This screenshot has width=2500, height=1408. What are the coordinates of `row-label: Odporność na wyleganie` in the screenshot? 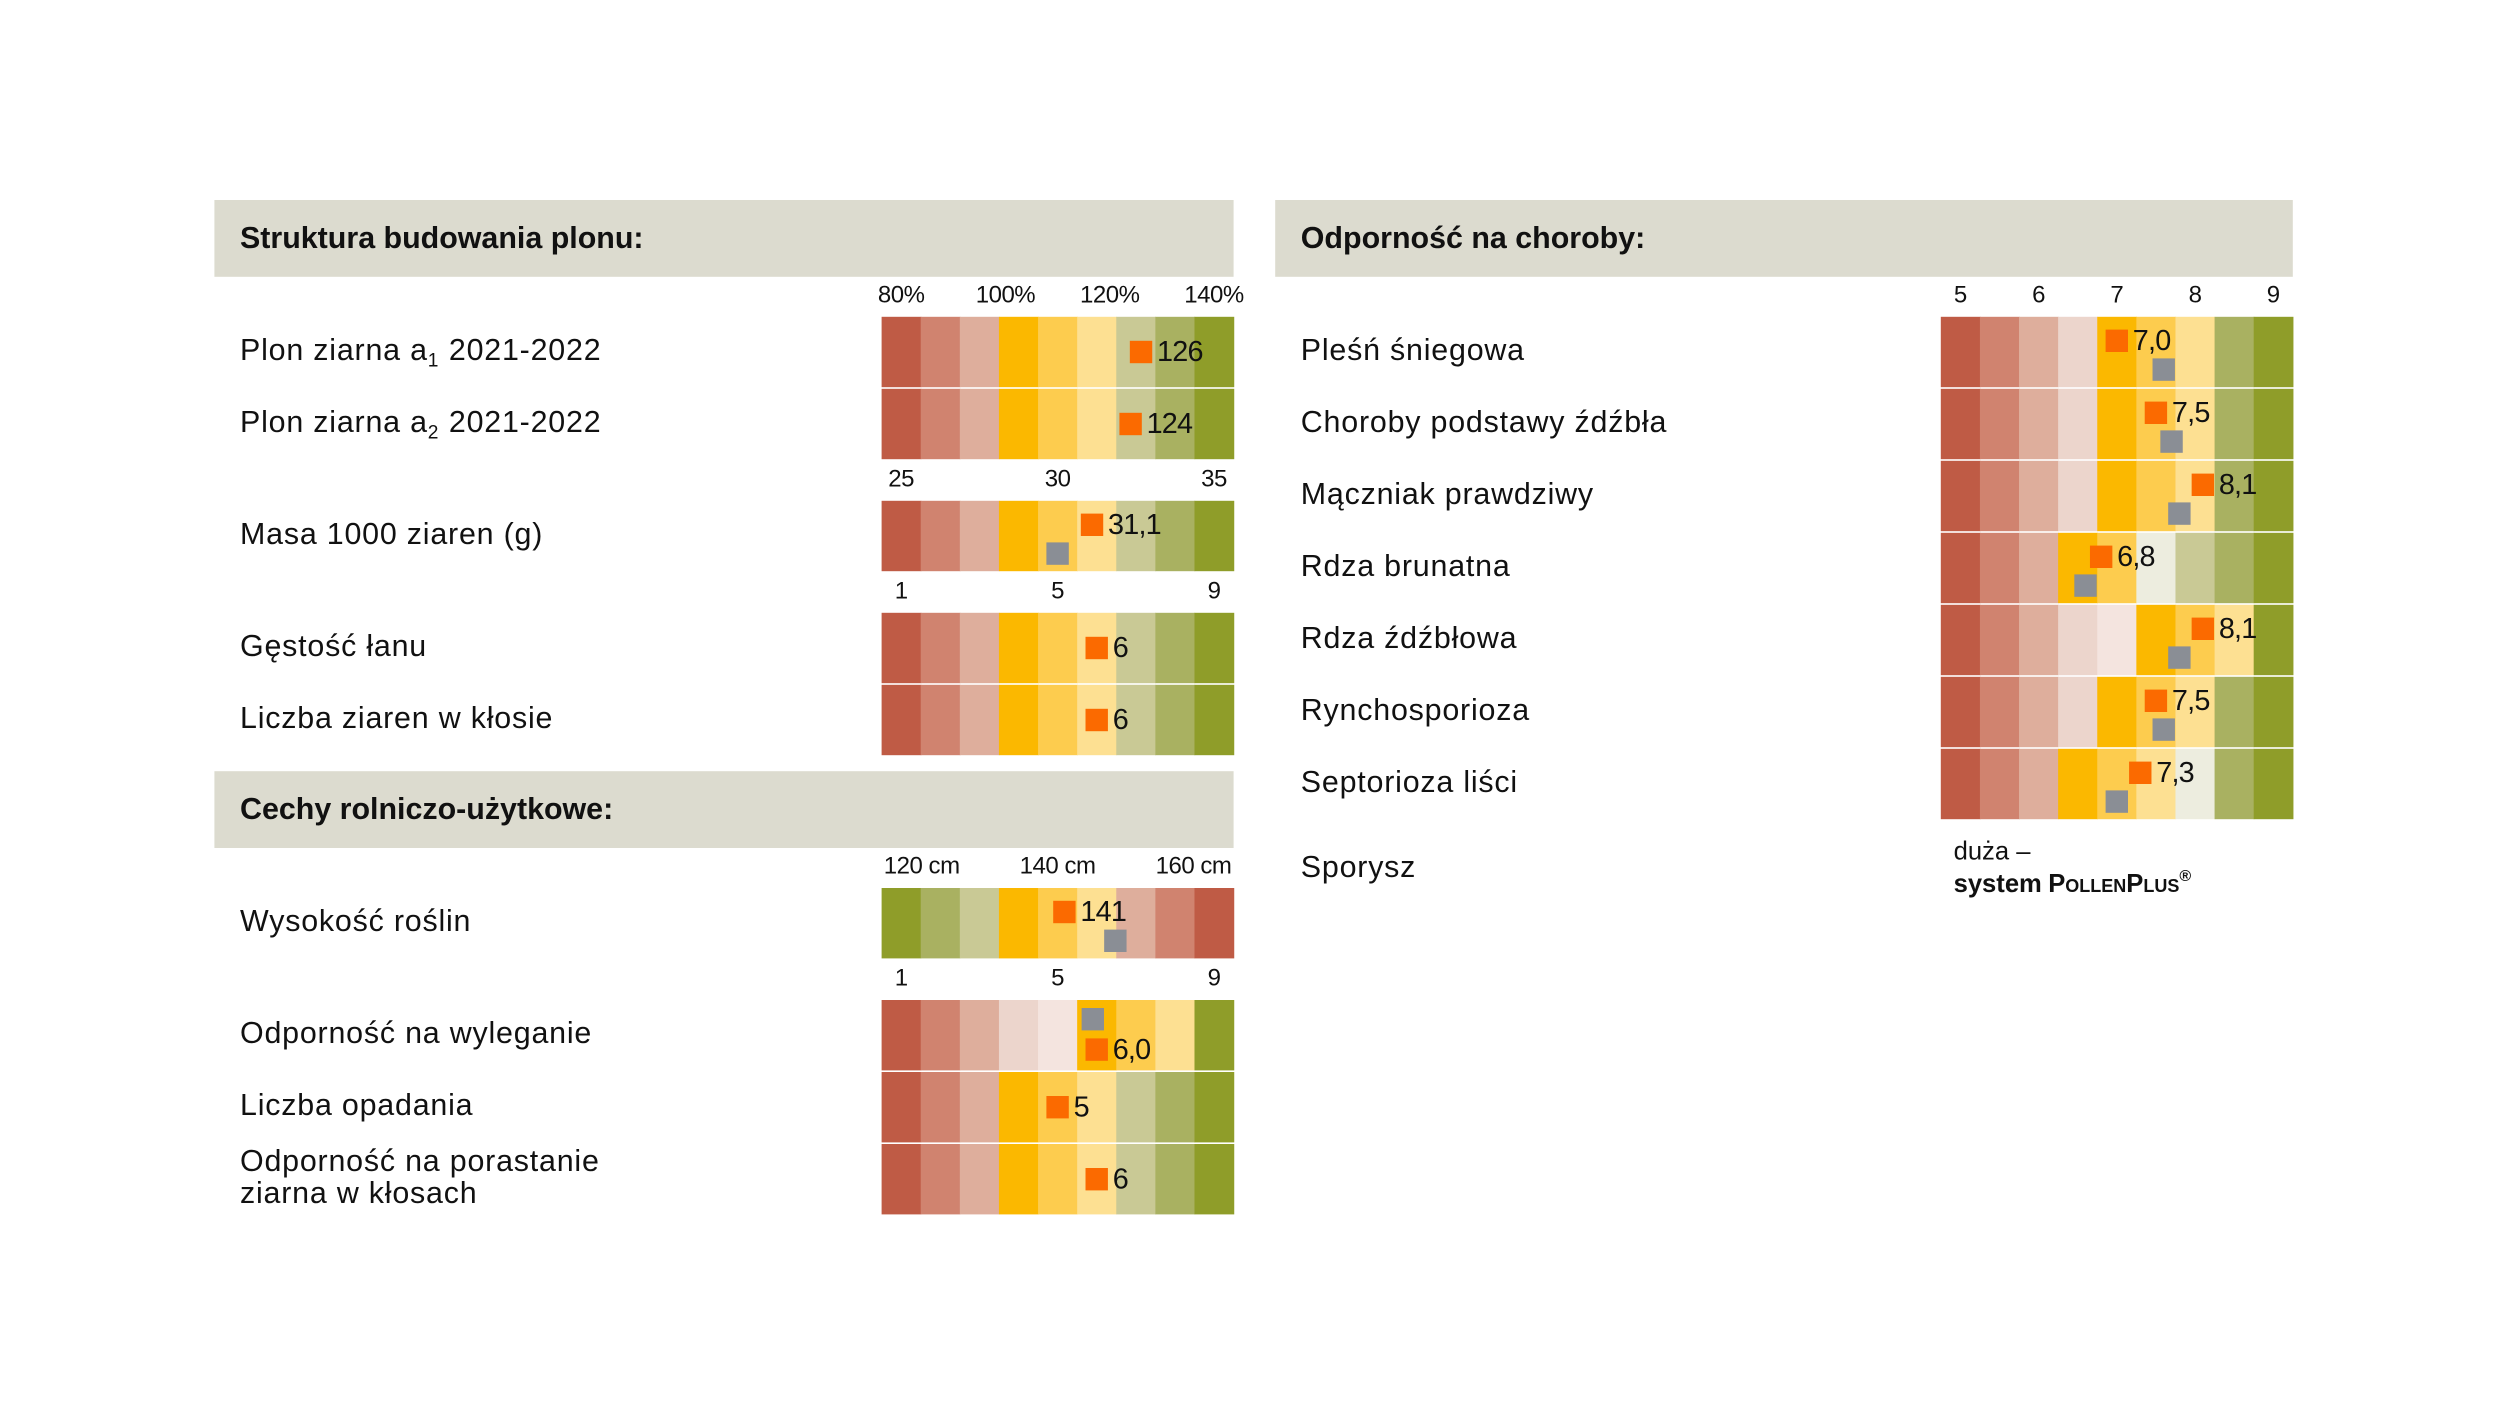 It's located at (416, 1033).